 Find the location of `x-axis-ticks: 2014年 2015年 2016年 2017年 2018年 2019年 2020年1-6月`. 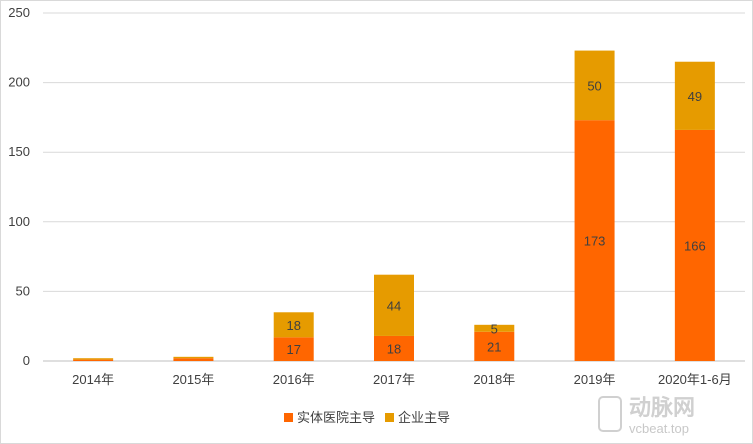

x-axis-ticks: 2014年 2015年 2016年 2017年 2018年 2019年 2020年1-6月 is located at coordinates (402, 379).